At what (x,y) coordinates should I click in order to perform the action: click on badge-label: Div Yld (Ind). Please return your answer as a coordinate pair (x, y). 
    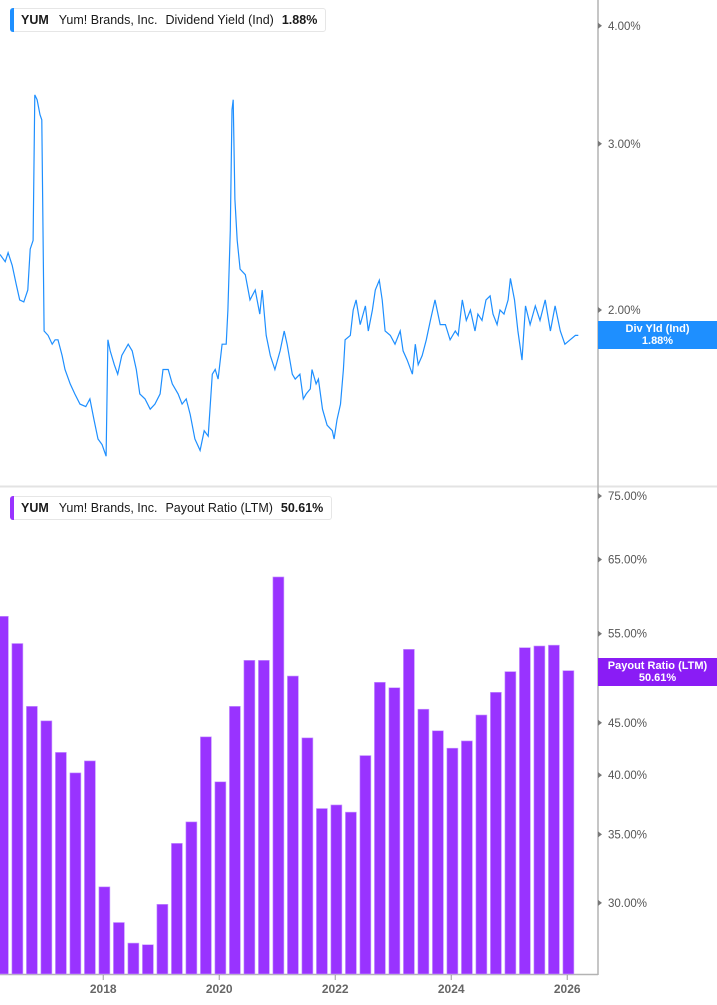
    Looking at the image, I should click on (657, 329).